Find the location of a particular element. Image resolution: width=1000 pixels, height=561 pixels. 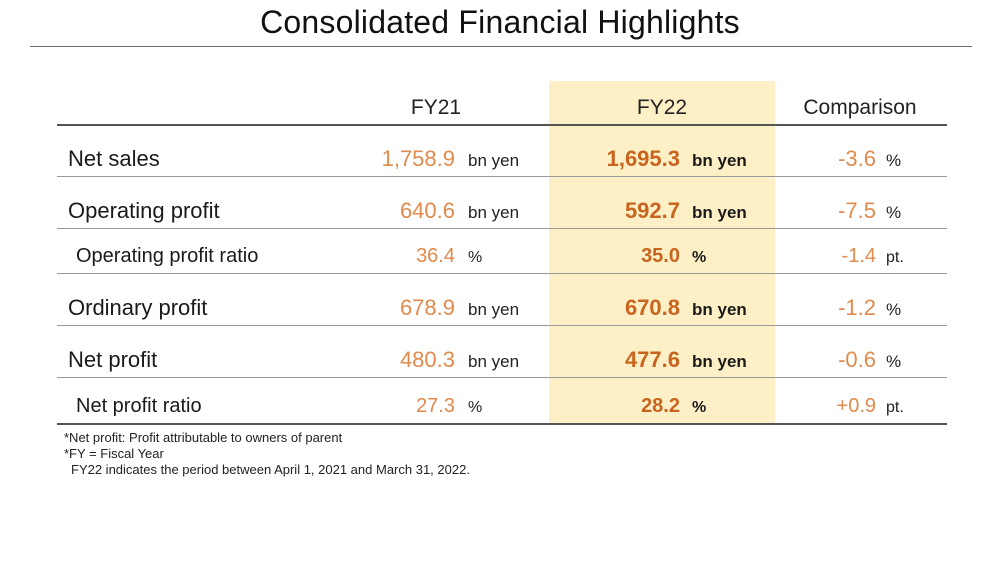

comparison-value: +0.9 is located at coordinates (856, 406).